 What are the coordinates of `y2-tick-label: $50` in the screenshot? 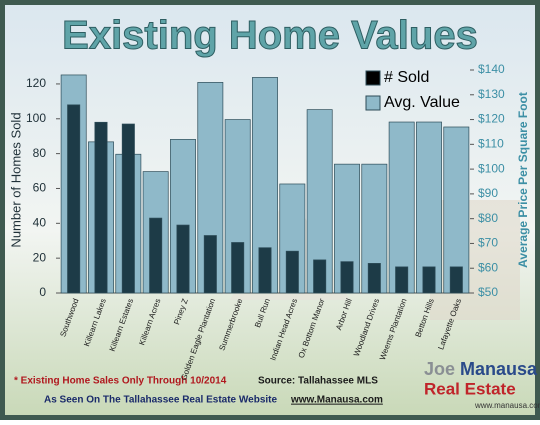 It's located at (488, 292).